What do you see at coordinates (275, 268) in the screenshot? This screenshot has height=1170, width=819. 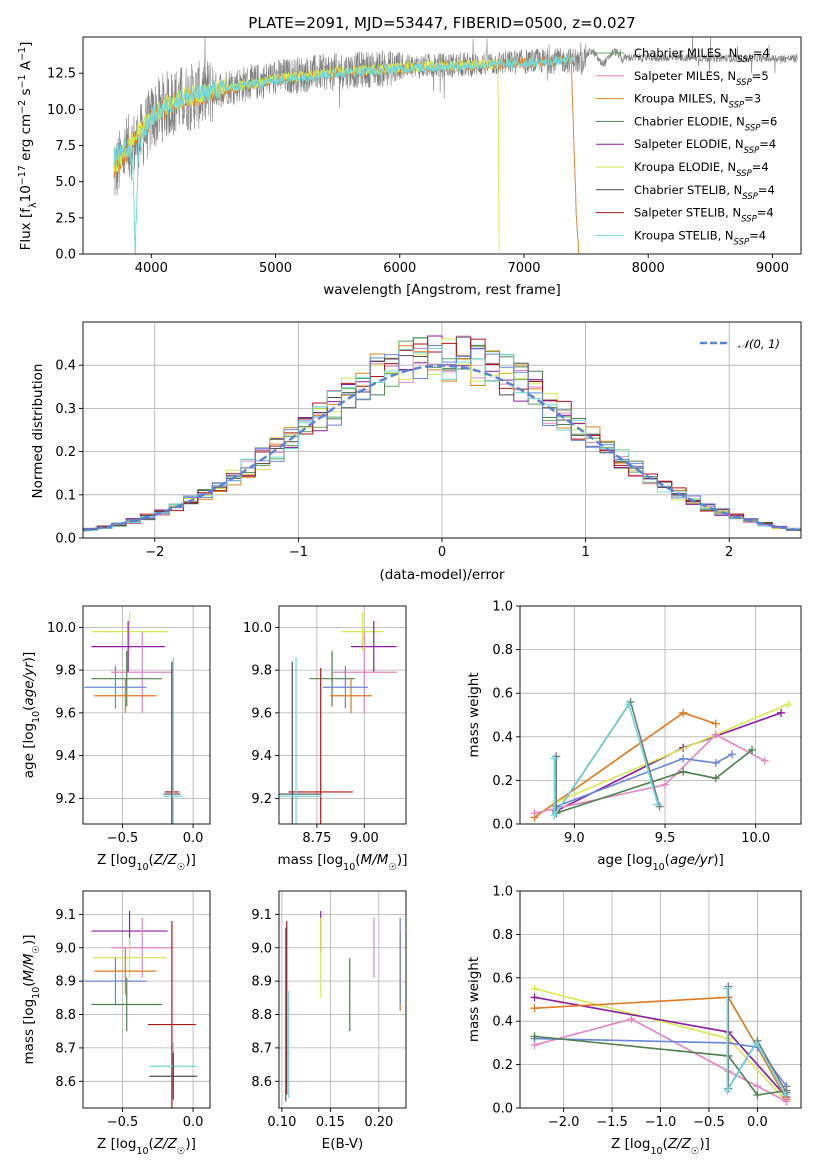 I see `x-tick-label: 5000` at bounding box center [275, 268].